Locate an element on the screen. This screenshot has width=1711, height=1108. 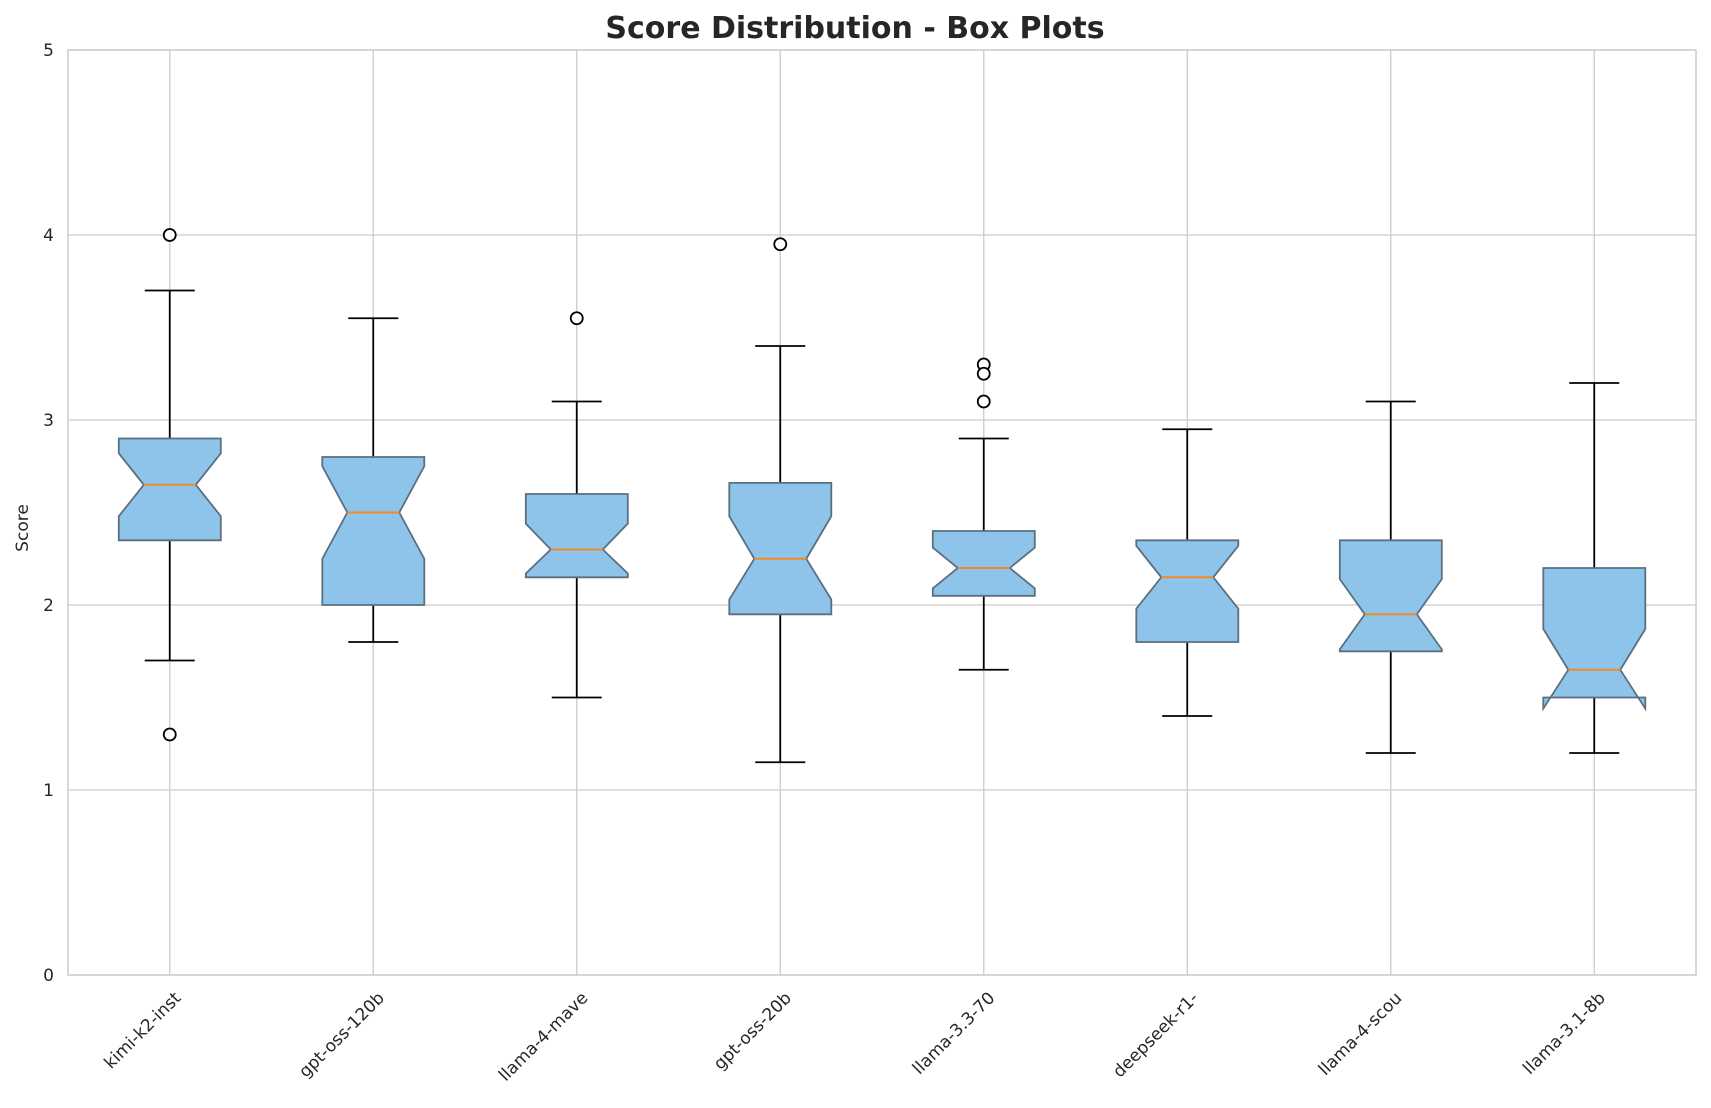
y-axis-label: Score is located at coordinates (23, 528).